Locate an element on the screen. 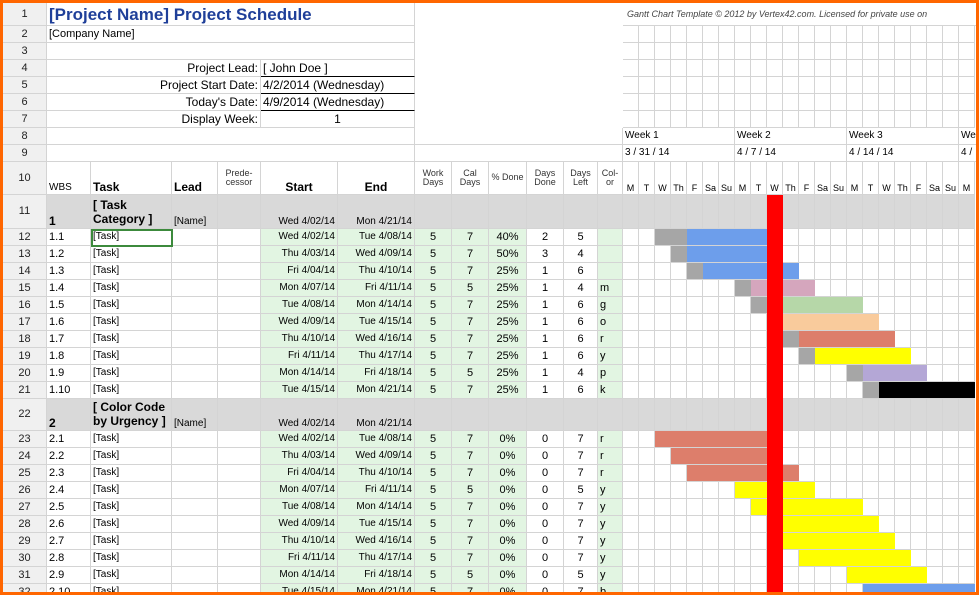  row-1-8-end: Thu 4/17/14 is located at coordinates (376, 356).